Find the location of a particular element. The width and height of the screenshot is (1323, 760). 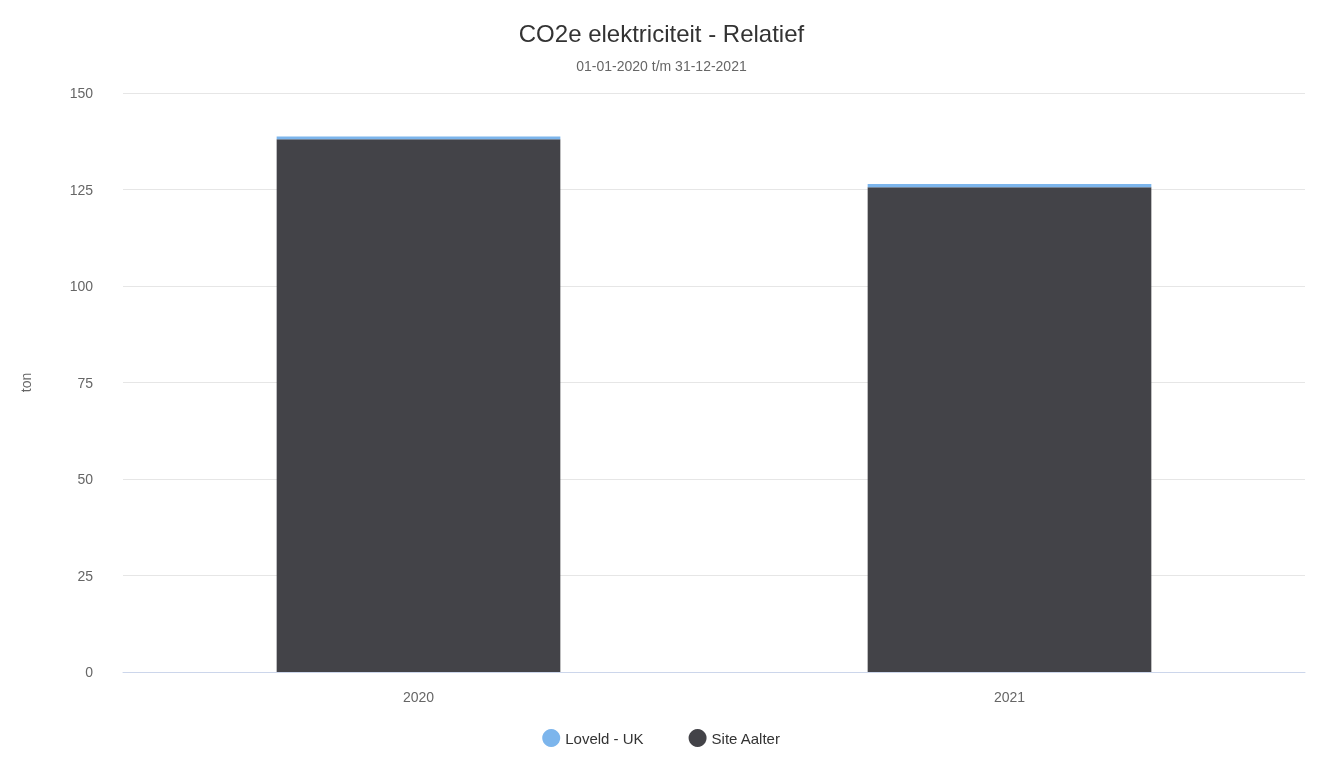

y-tick-label: 0 is located at coordinates (89, 672).